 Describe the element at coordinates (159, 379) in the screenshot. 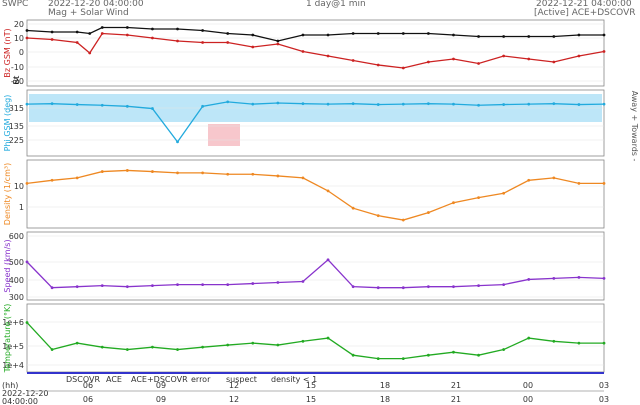

I see `legend-item: ACE+DSCOVR` at that location.